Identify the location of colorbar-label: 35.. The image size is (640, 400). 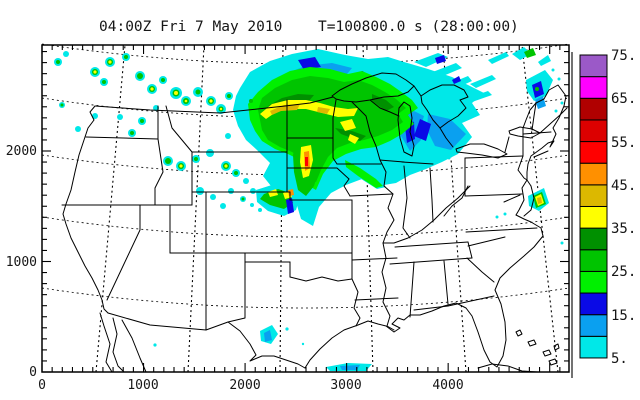
(623, 229).